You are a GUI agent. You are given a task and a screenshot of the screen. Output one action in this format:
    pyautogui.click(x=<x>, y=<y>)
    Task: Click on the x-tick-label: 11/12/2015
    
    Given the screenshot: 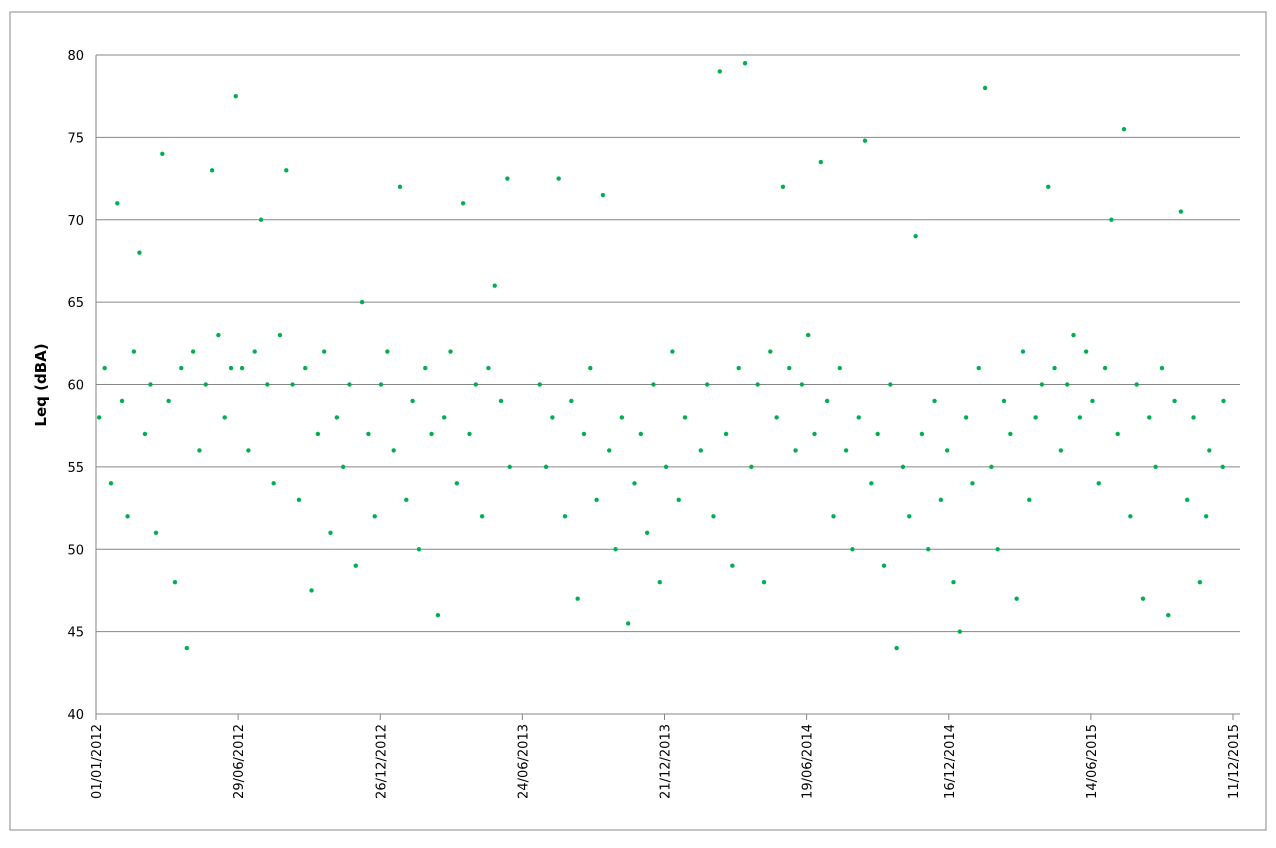 What is the action you would take?
    pyautogui.click(x=1234, y=761)
    